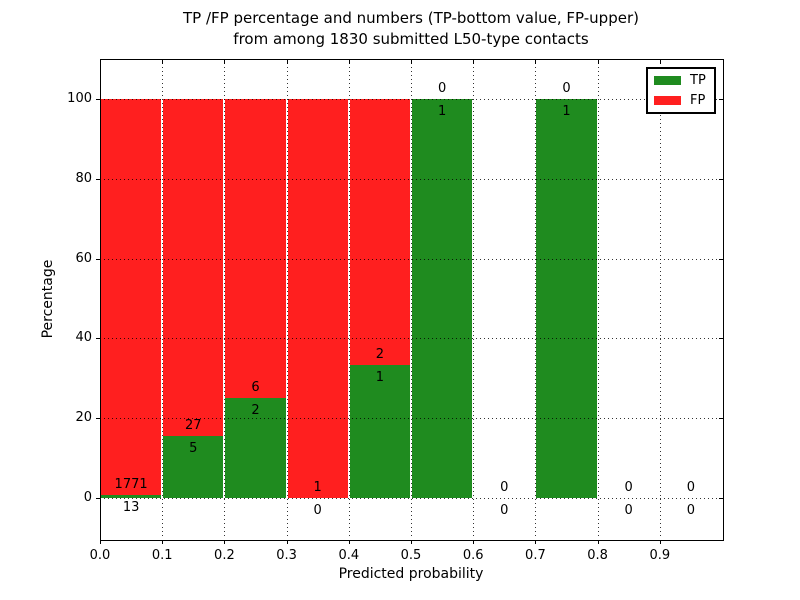  Describe the element at coordinates (535, 555) in the screenshot. I see `x-tick-label: 0.7` at that location.